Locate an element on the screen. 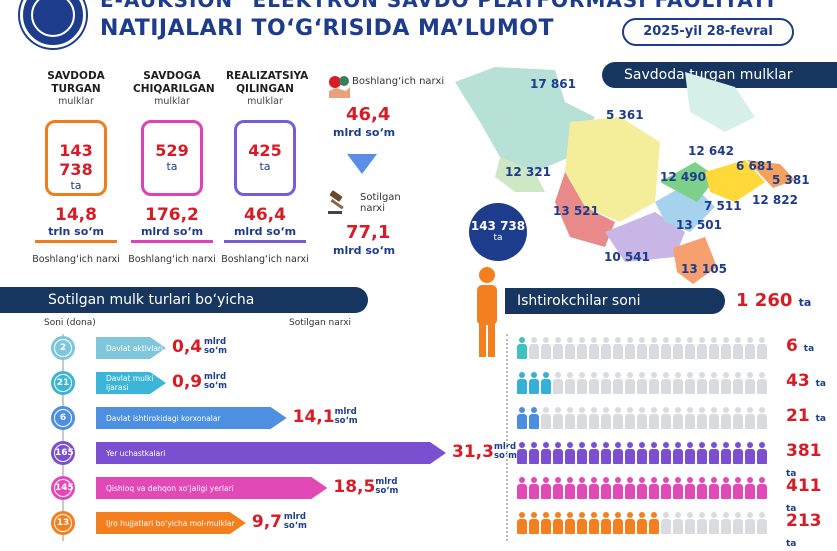 The height and width of the screenshot is (551, 837). stat-subheading: mulklar is located at coordinates (265, 101).